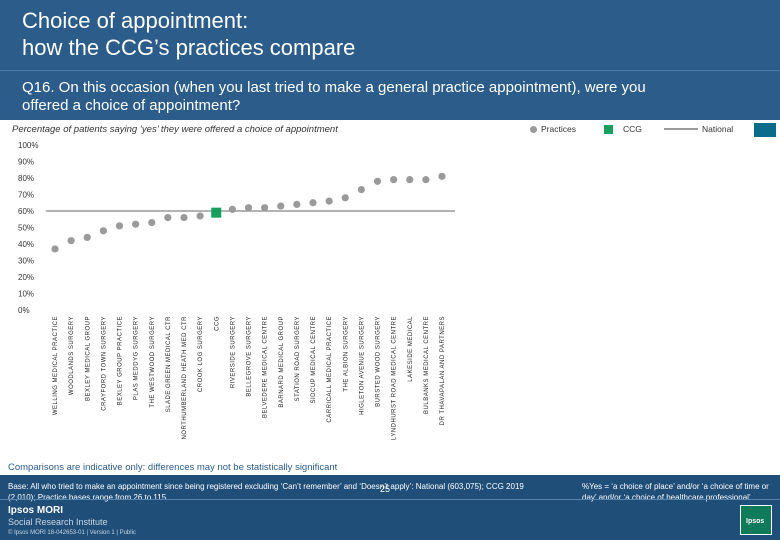  I want to click on y-tick-label: 100%, so click(28, 145).